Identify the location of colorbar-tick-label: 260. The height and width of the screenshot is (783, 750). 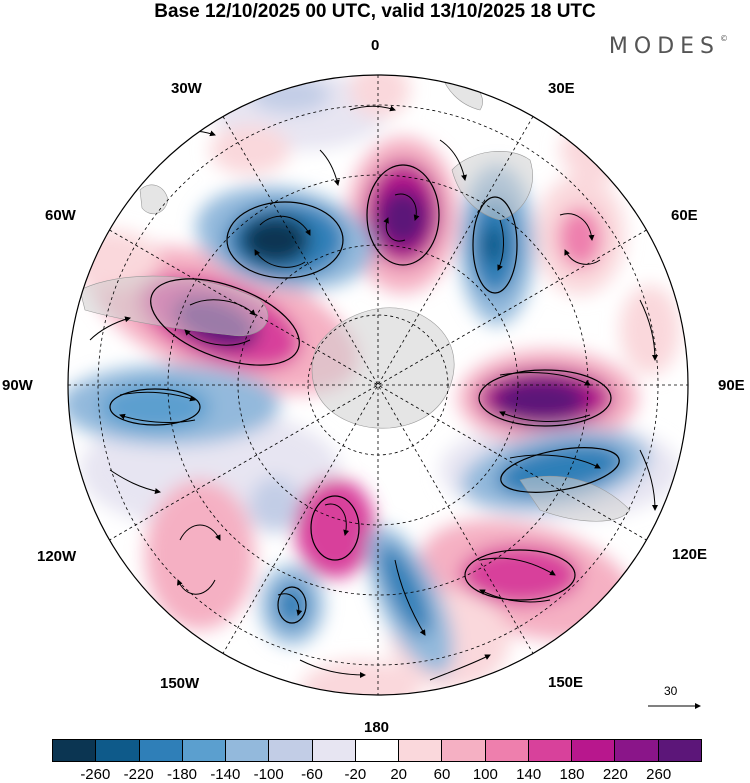
(659, 774).